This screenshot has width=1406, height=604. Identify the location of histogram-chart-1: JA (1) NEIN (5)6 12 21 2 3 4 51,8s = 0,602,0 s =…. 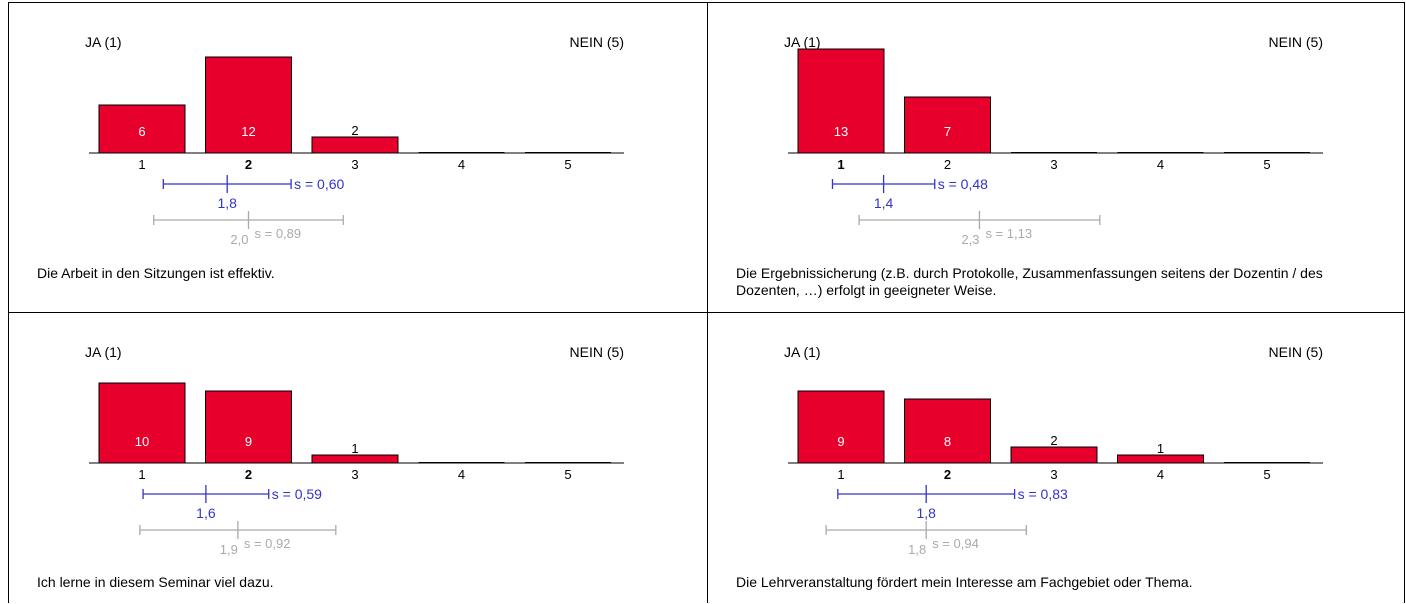
(354, 140).